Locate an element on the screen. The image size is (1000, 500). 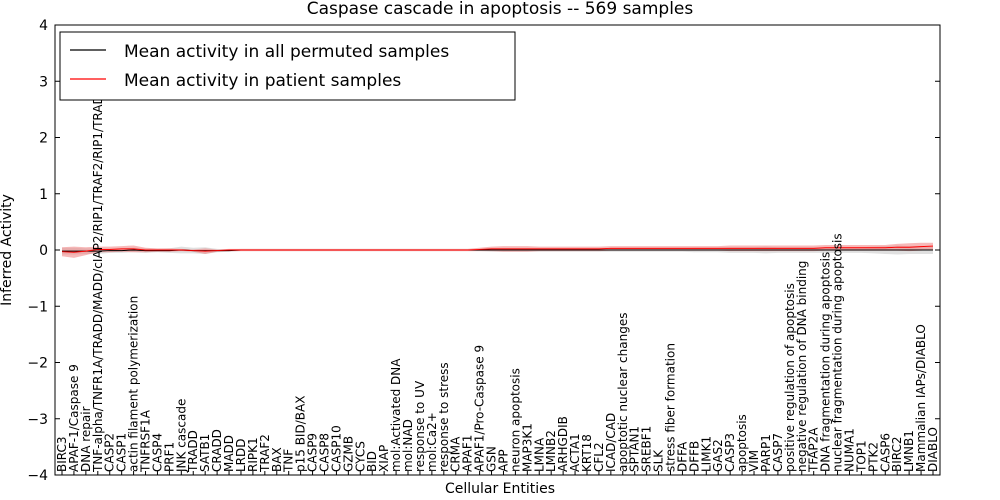
x-tick-label-71: LMNB1 is located at coordinates (909, 451).